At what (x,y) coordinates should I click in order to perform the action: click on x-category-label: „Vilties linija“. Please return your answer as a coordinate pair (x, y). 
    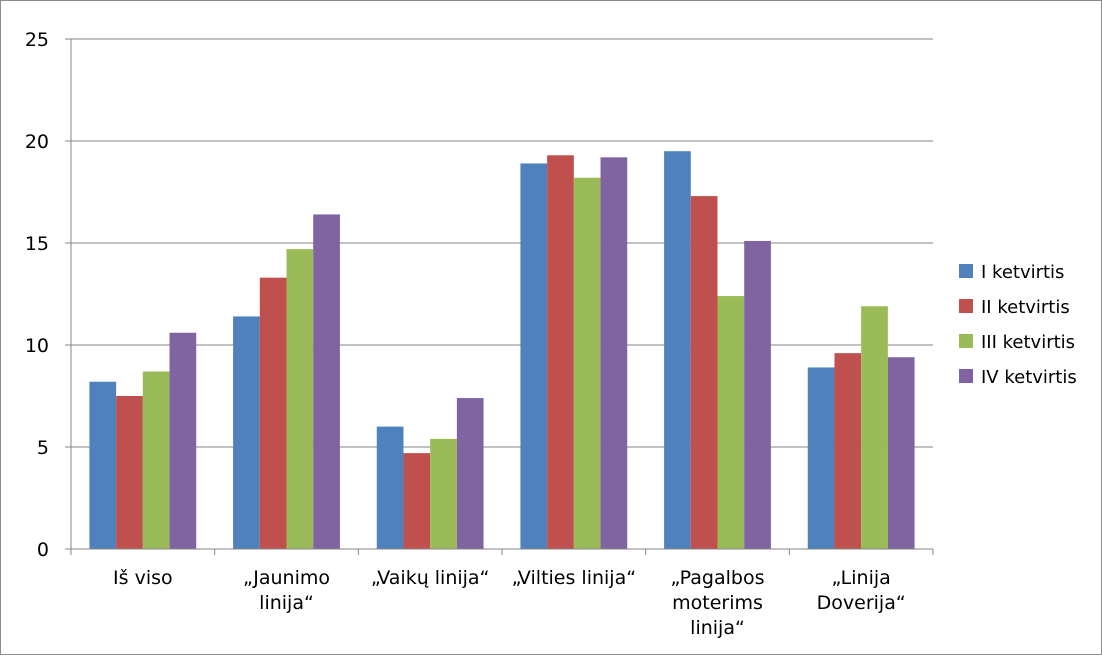
    Looking at the image, I should click on (574, 578).